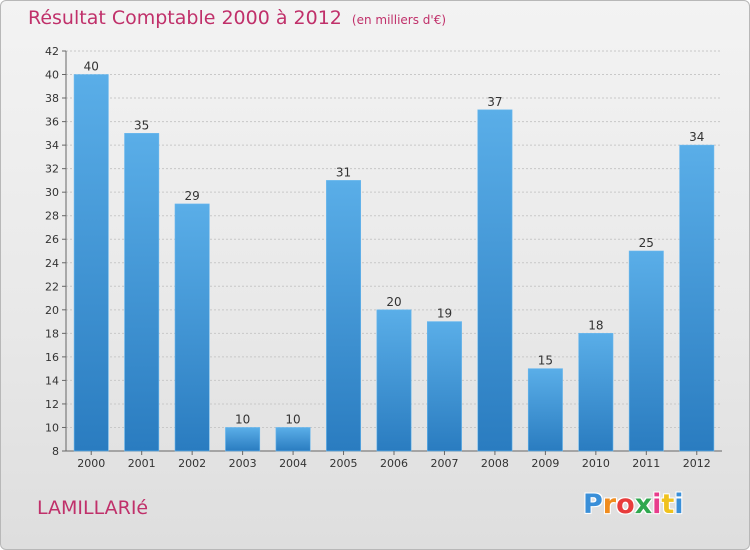 This screenshot has height=550, width=750. I want to click on bar-value-label: 35, so click(141, 125).